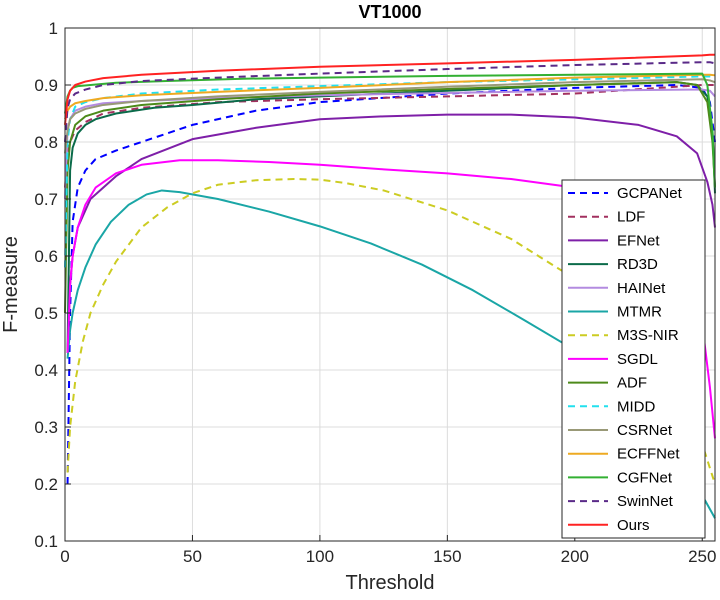 The height and width of the screenshot is (600, 720). I want to click on y-tick-label: 0.8, so click(46, 142).